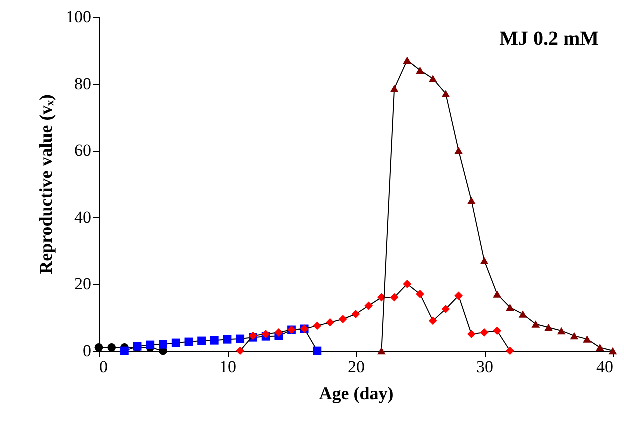 This screenshot has height=437, width=624. I want to click on x-tick-label: 30, so click(485, 367).